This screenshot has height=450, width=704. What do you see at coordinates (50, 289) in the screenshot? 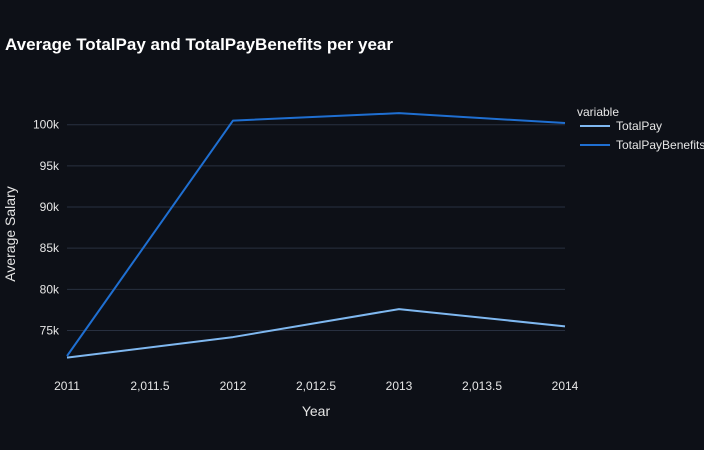
I see `y-tick-label: 80k` at bounding box center [50, 289].